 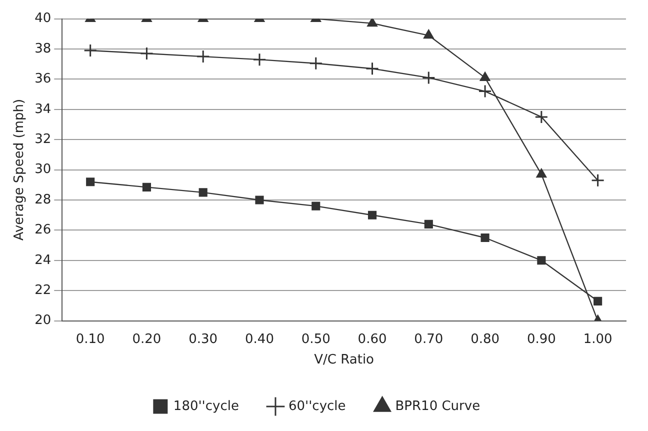 I want to click on y-tick-label: 30, so click(x=43, y=170).